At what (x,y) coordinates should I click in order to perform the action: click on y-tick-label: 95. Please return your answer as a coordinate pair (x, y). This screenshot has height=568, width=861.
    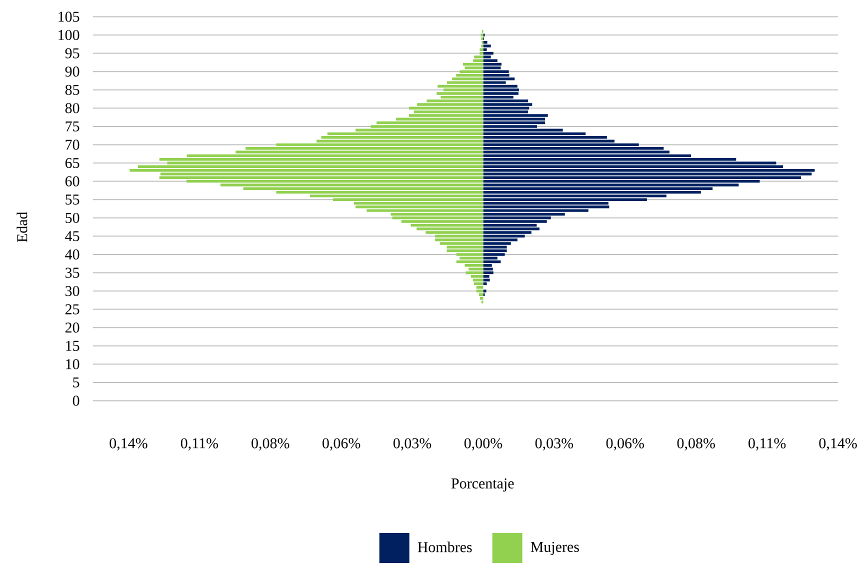
    Looking at the image, I should click on (72, 53).